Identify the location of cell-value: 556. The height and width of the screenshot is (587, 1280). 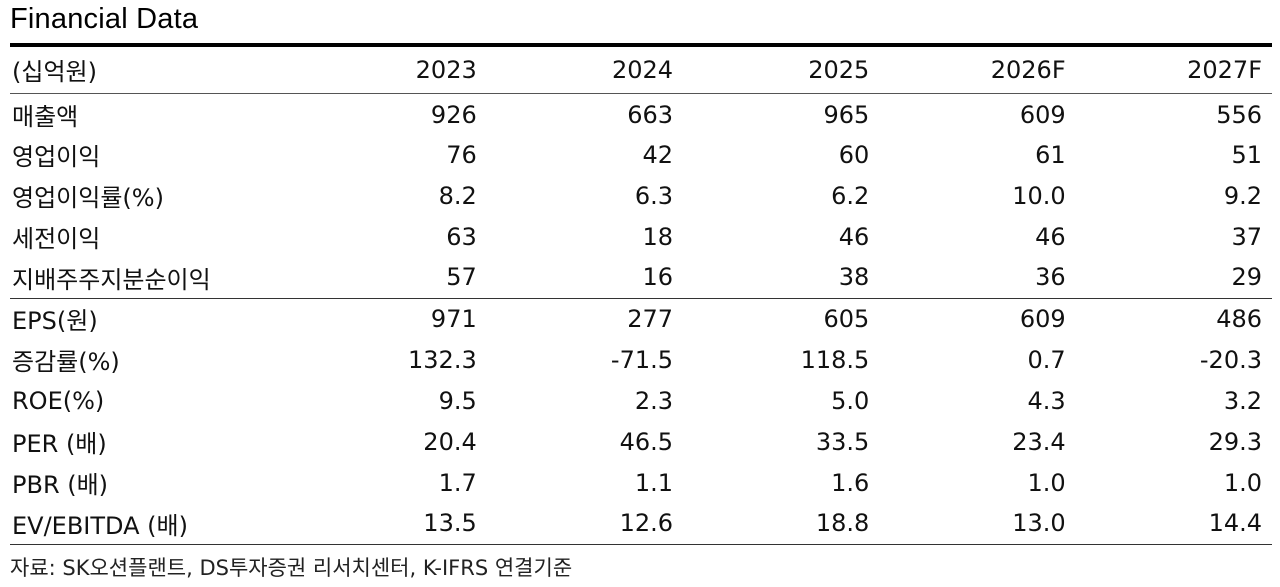
(1239, 114).